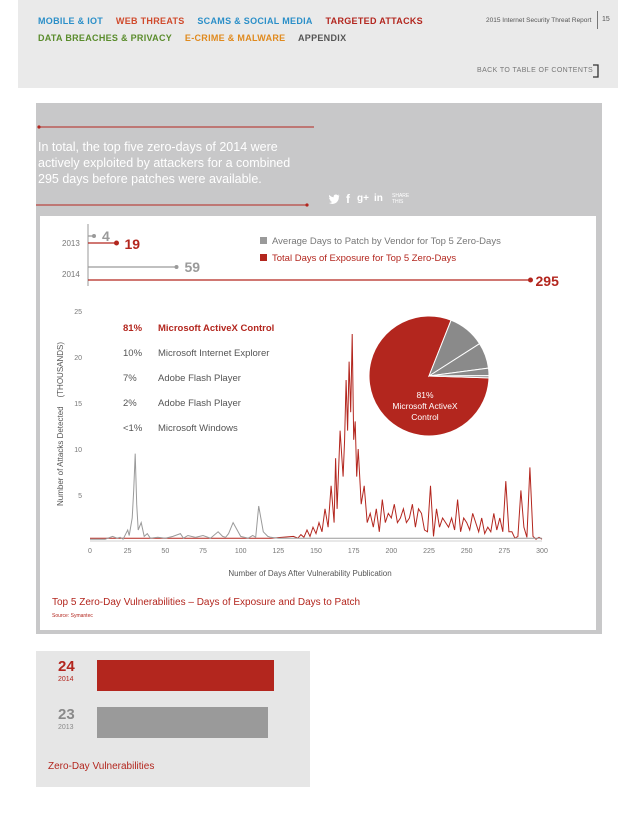  Describe the element at coordinates (66, 666) in the screenshot. I see `zero-day-2014-count: 24` at that location.